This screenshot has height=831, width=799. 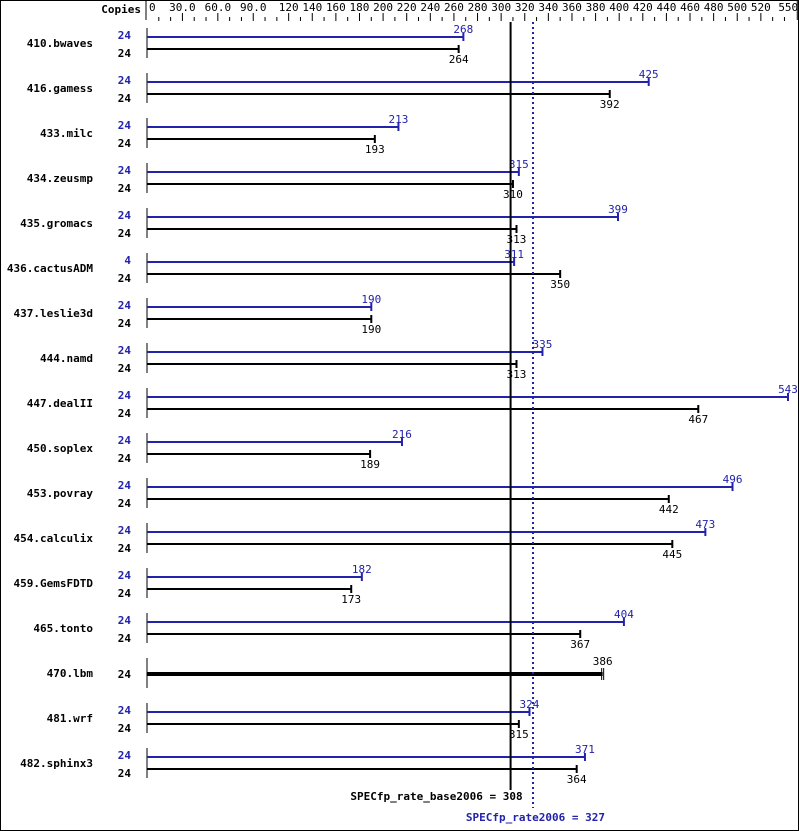 I want to click on peak-value-label: 371, so click(x=585, y=749).